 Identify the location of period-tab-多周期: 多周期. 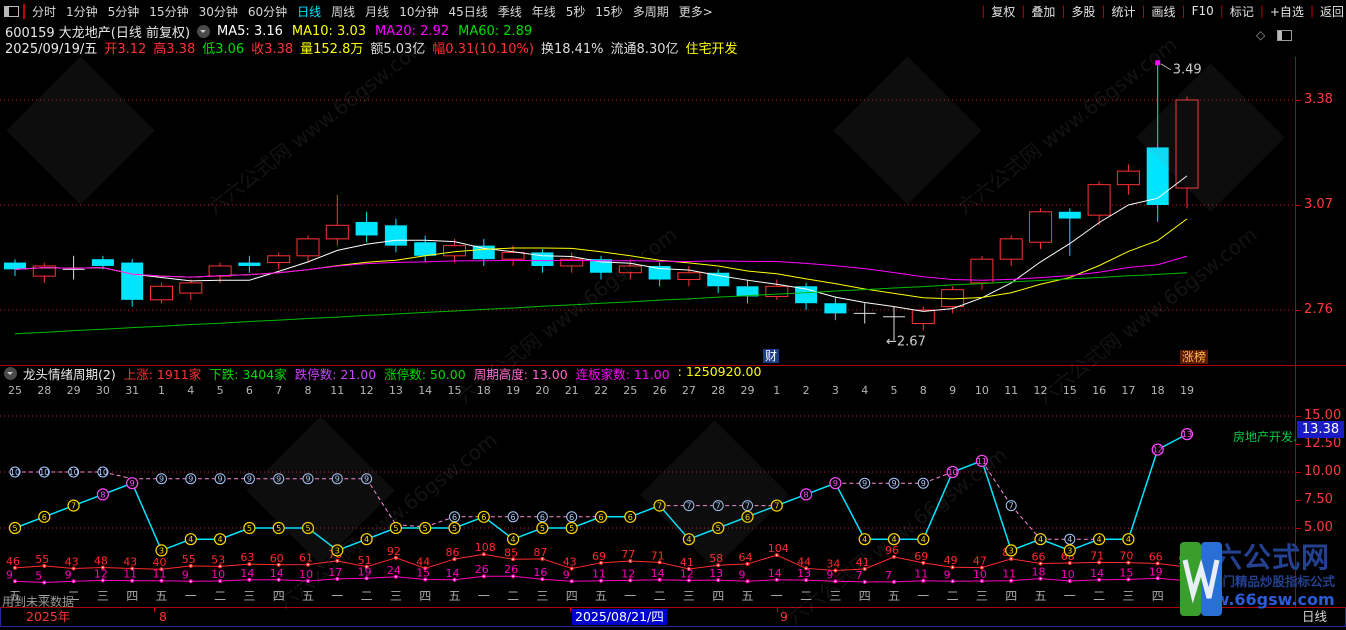
(650, 11).